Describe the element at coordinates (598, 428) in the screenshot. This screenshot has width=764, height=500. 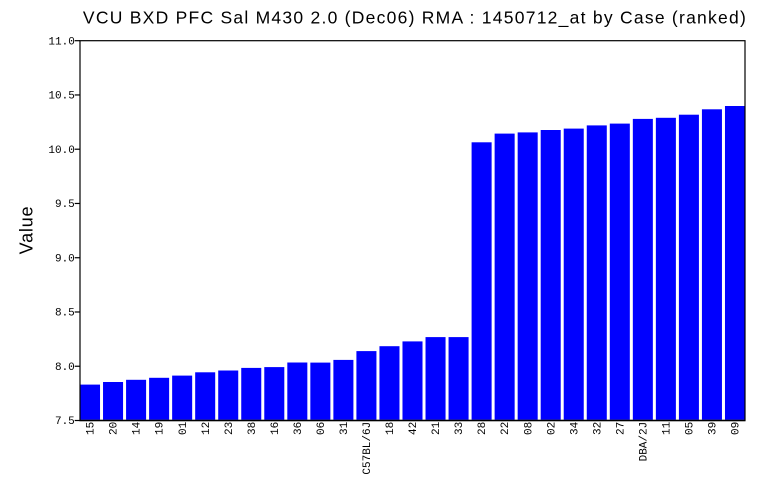
I see `svg-text: 32` at that location.